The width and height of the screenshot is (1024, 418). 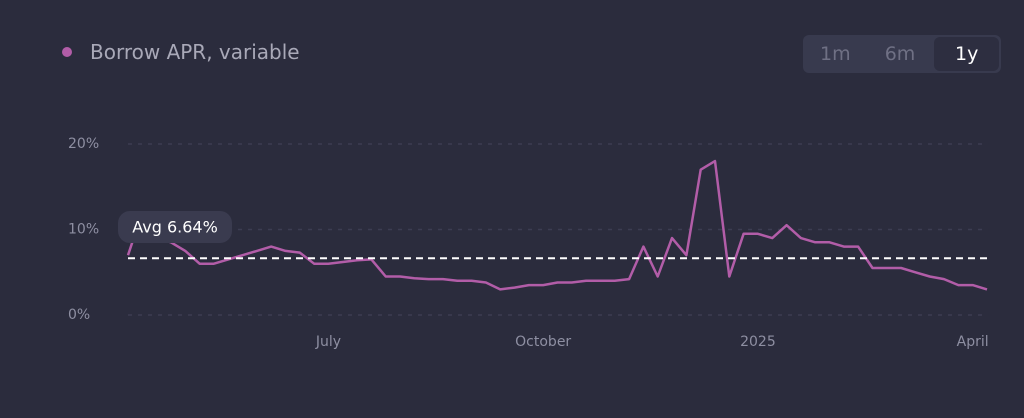 I want to click on x-tick-label: 2025, so click(x=758, y=342).